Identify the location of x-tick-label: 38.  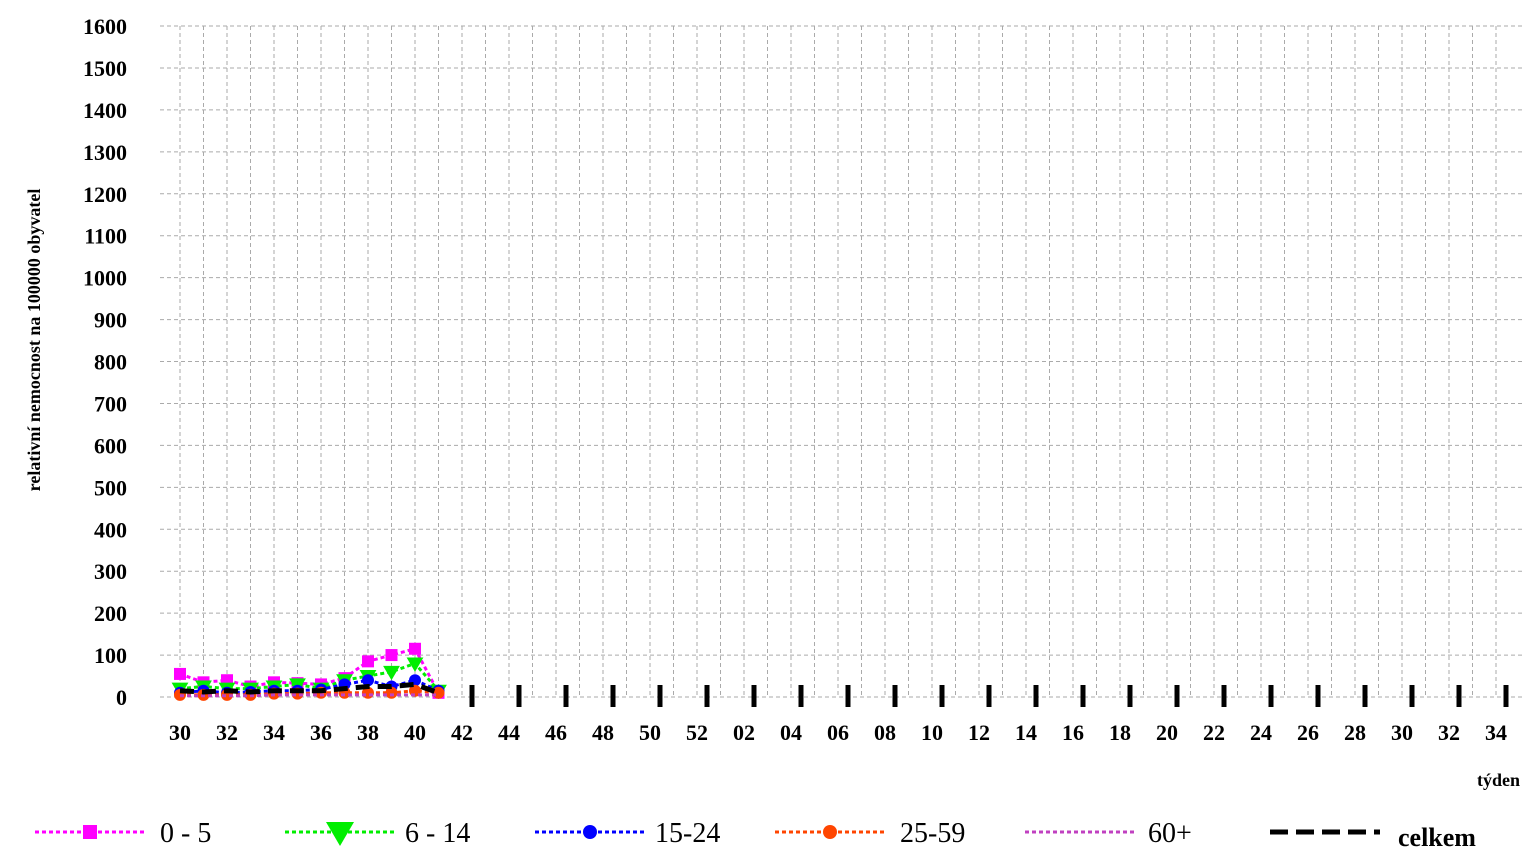
(368, 732).